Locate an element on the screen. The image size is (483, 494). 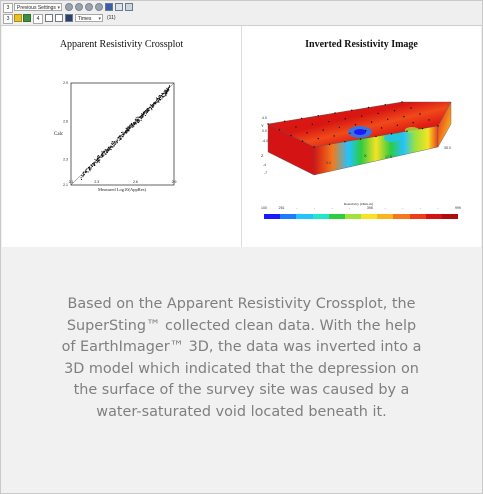
box-icon is located at coordinates (59, 18).